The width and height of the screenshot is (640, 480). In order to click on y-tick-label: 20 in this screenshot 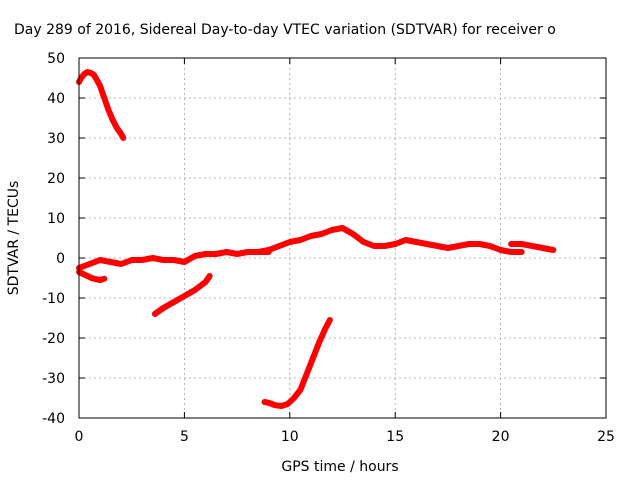, I will do `click(56, 179)`.